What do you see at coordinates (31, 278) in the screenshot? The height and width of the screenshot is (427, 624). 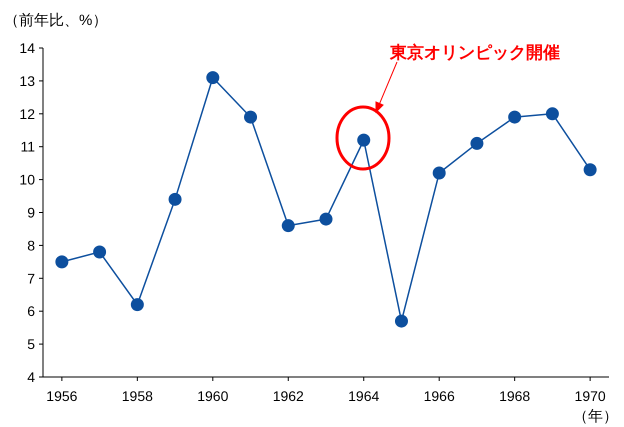 I see `y-tick-label: 7` at bounding box center [31, 278].